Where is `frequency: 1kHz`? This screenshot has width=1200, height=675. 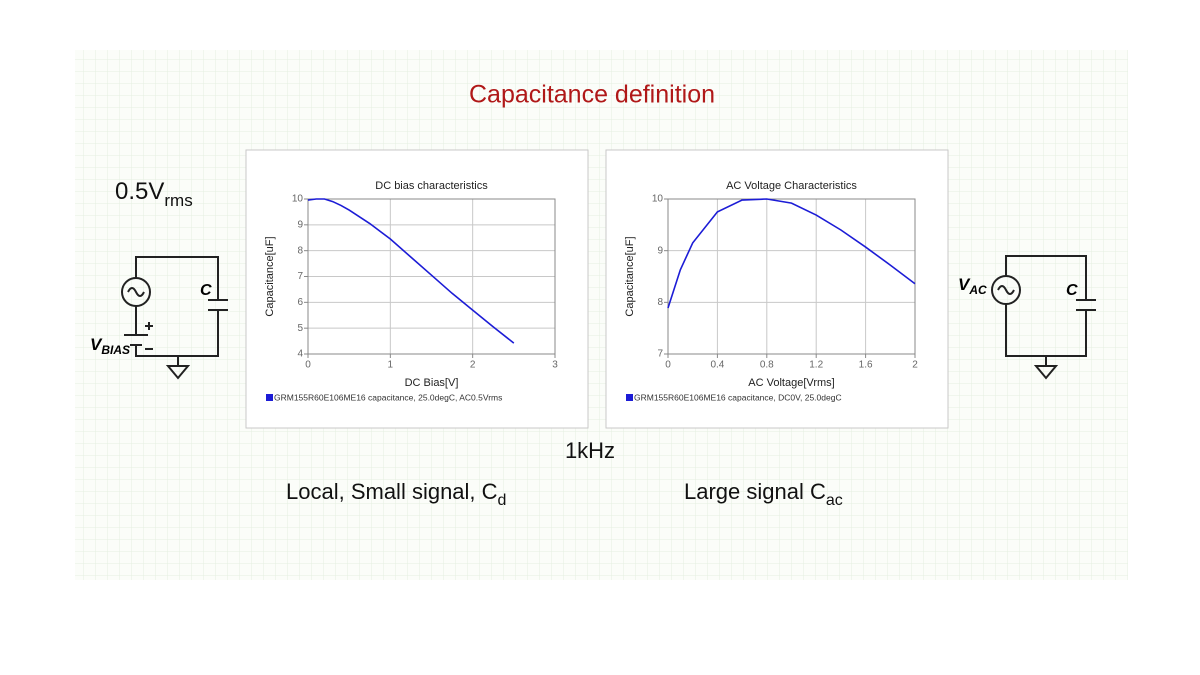 frequency: 1kHz is located at coordinates (590, 450).